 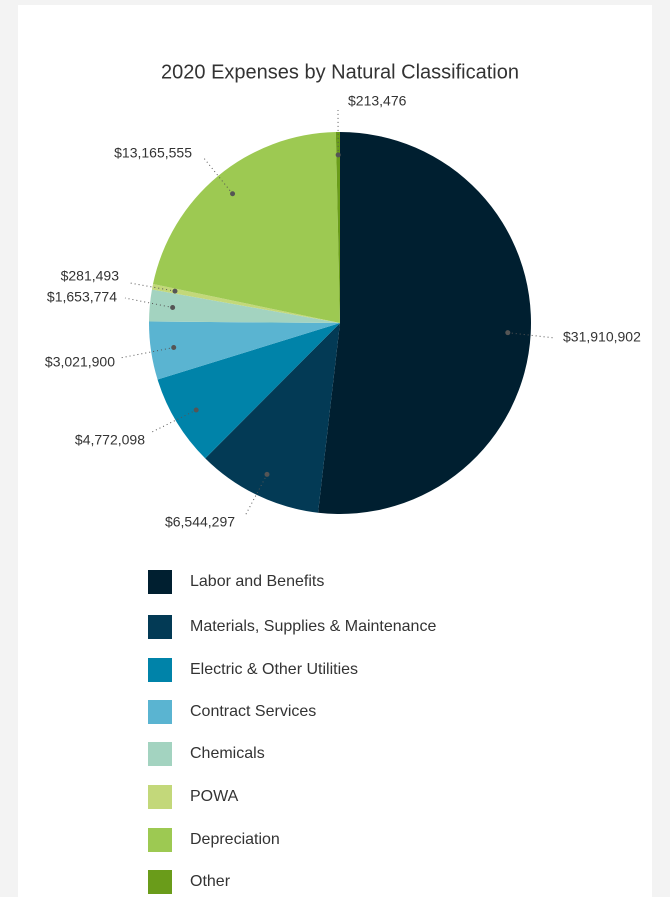 What do you see at coordinates (235, 839) in the screenshot?
I see `legend-label: Depreciation` at bounding box center [235, 839].